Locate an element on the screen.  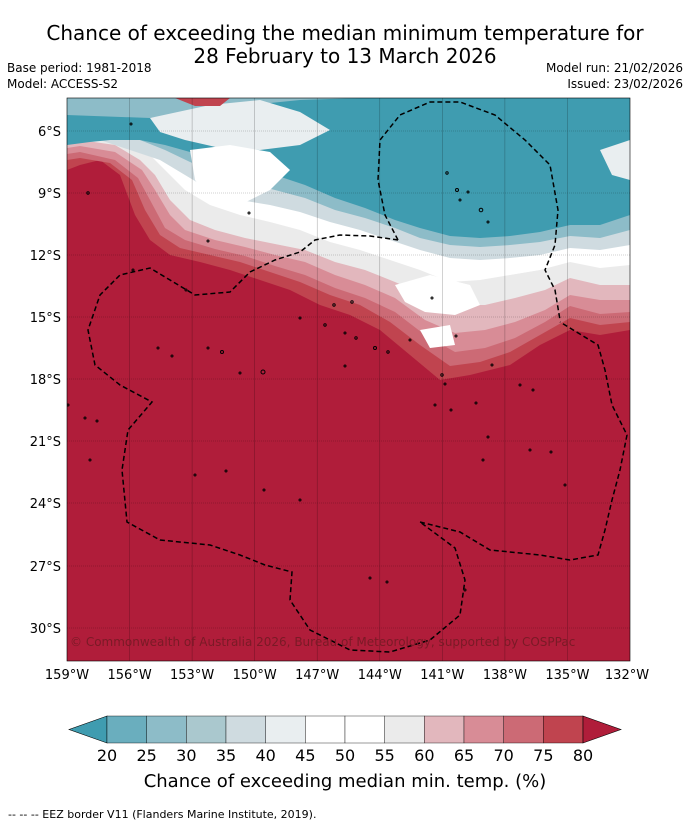
colorbar-tick-label: 20 is located at coordinates (107, 755).